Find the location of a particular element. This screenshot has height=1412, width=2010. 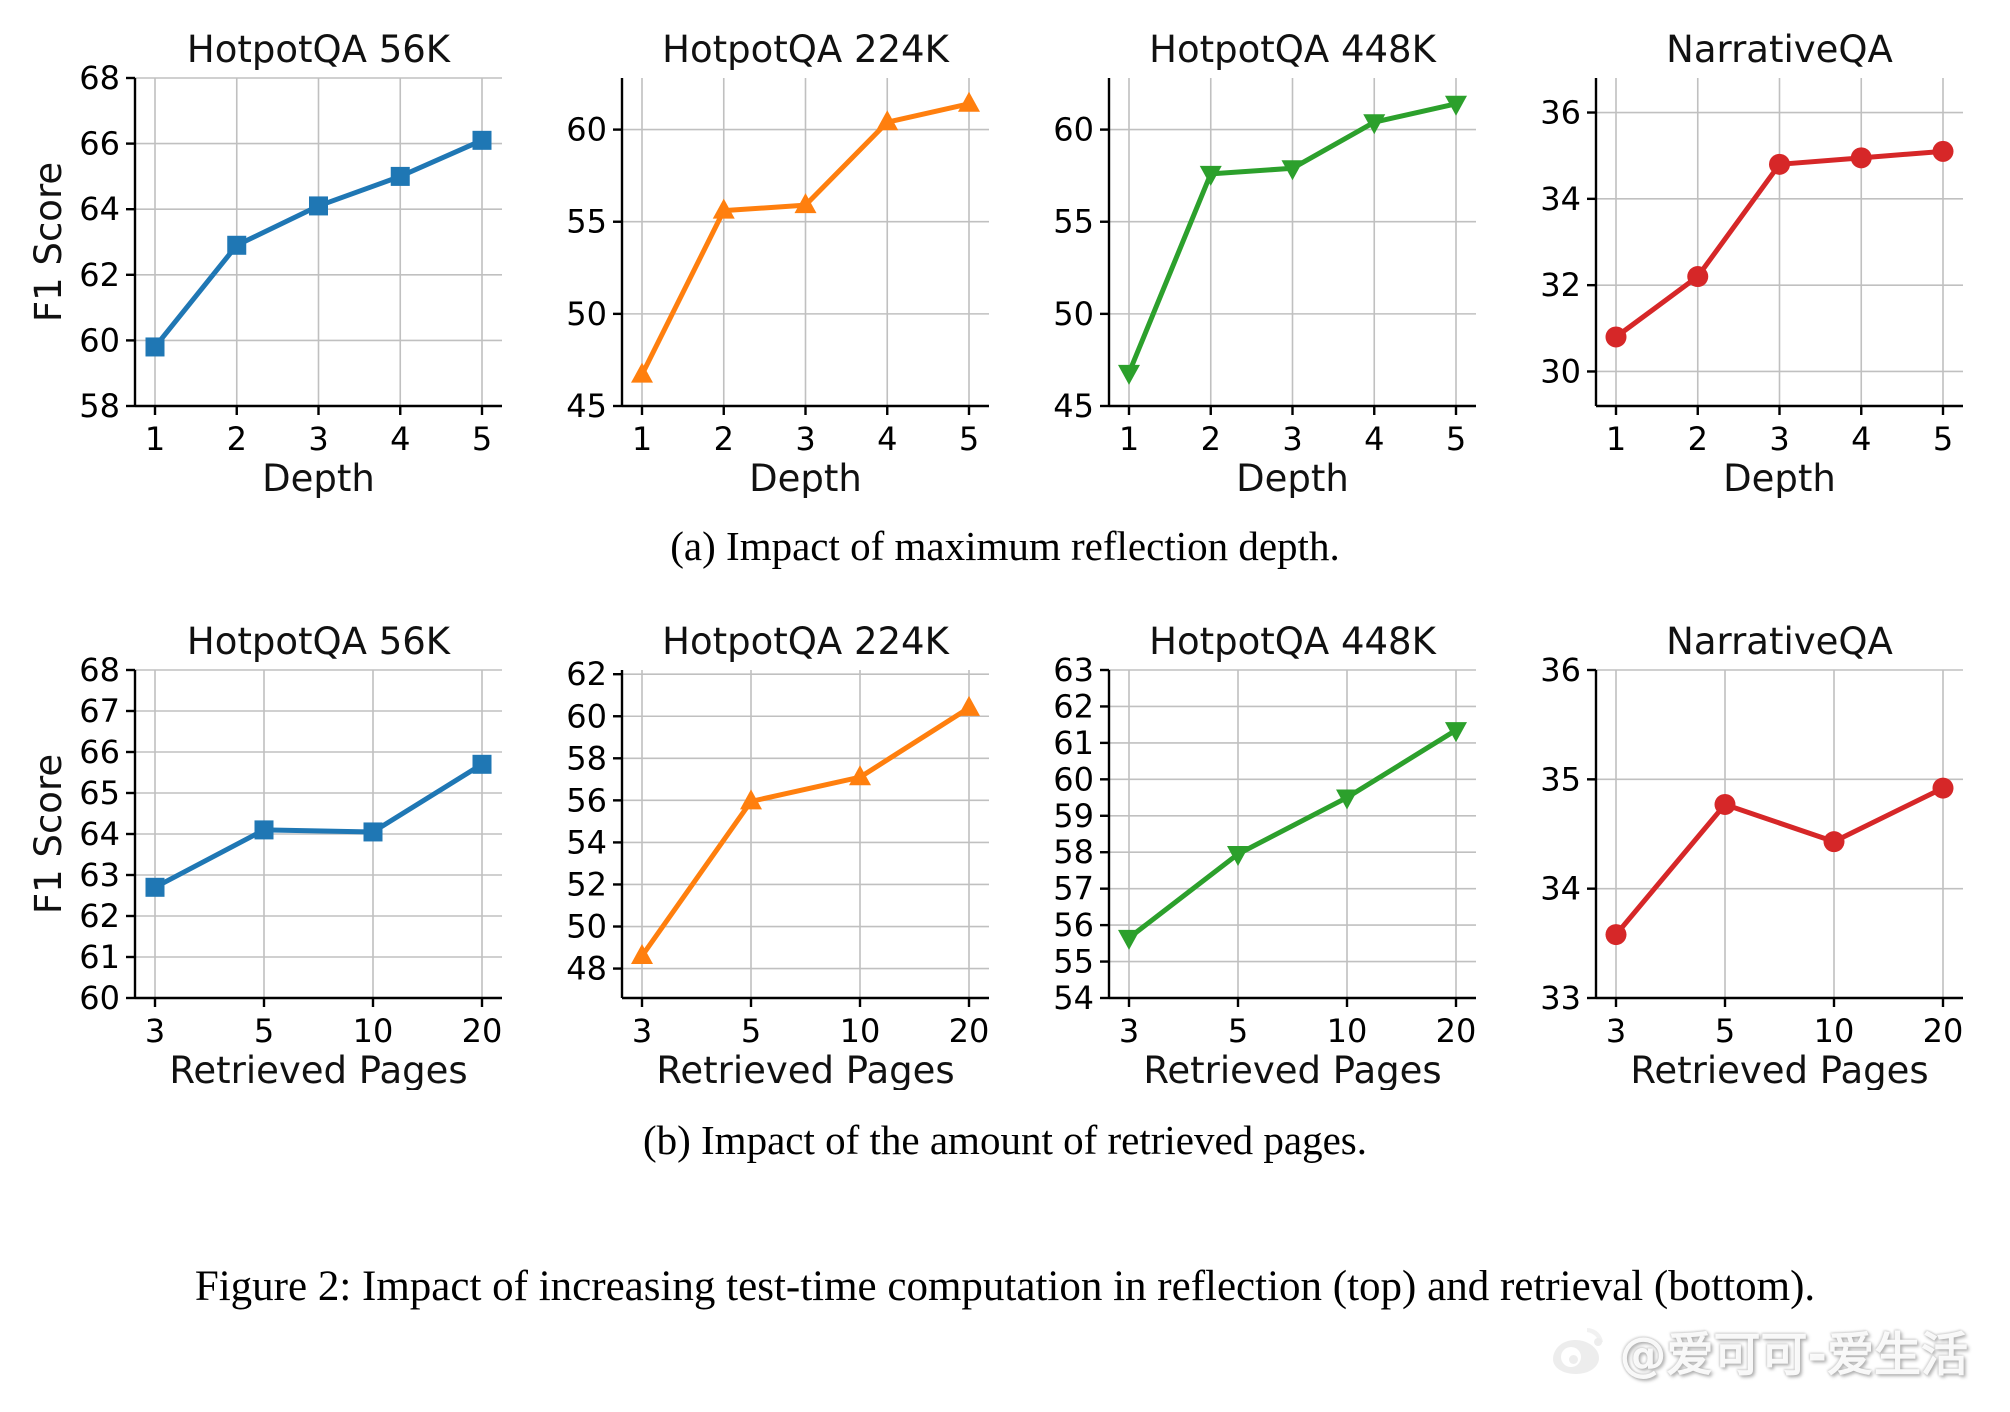

weibo-icon is located at coordinates (1578, 1350).